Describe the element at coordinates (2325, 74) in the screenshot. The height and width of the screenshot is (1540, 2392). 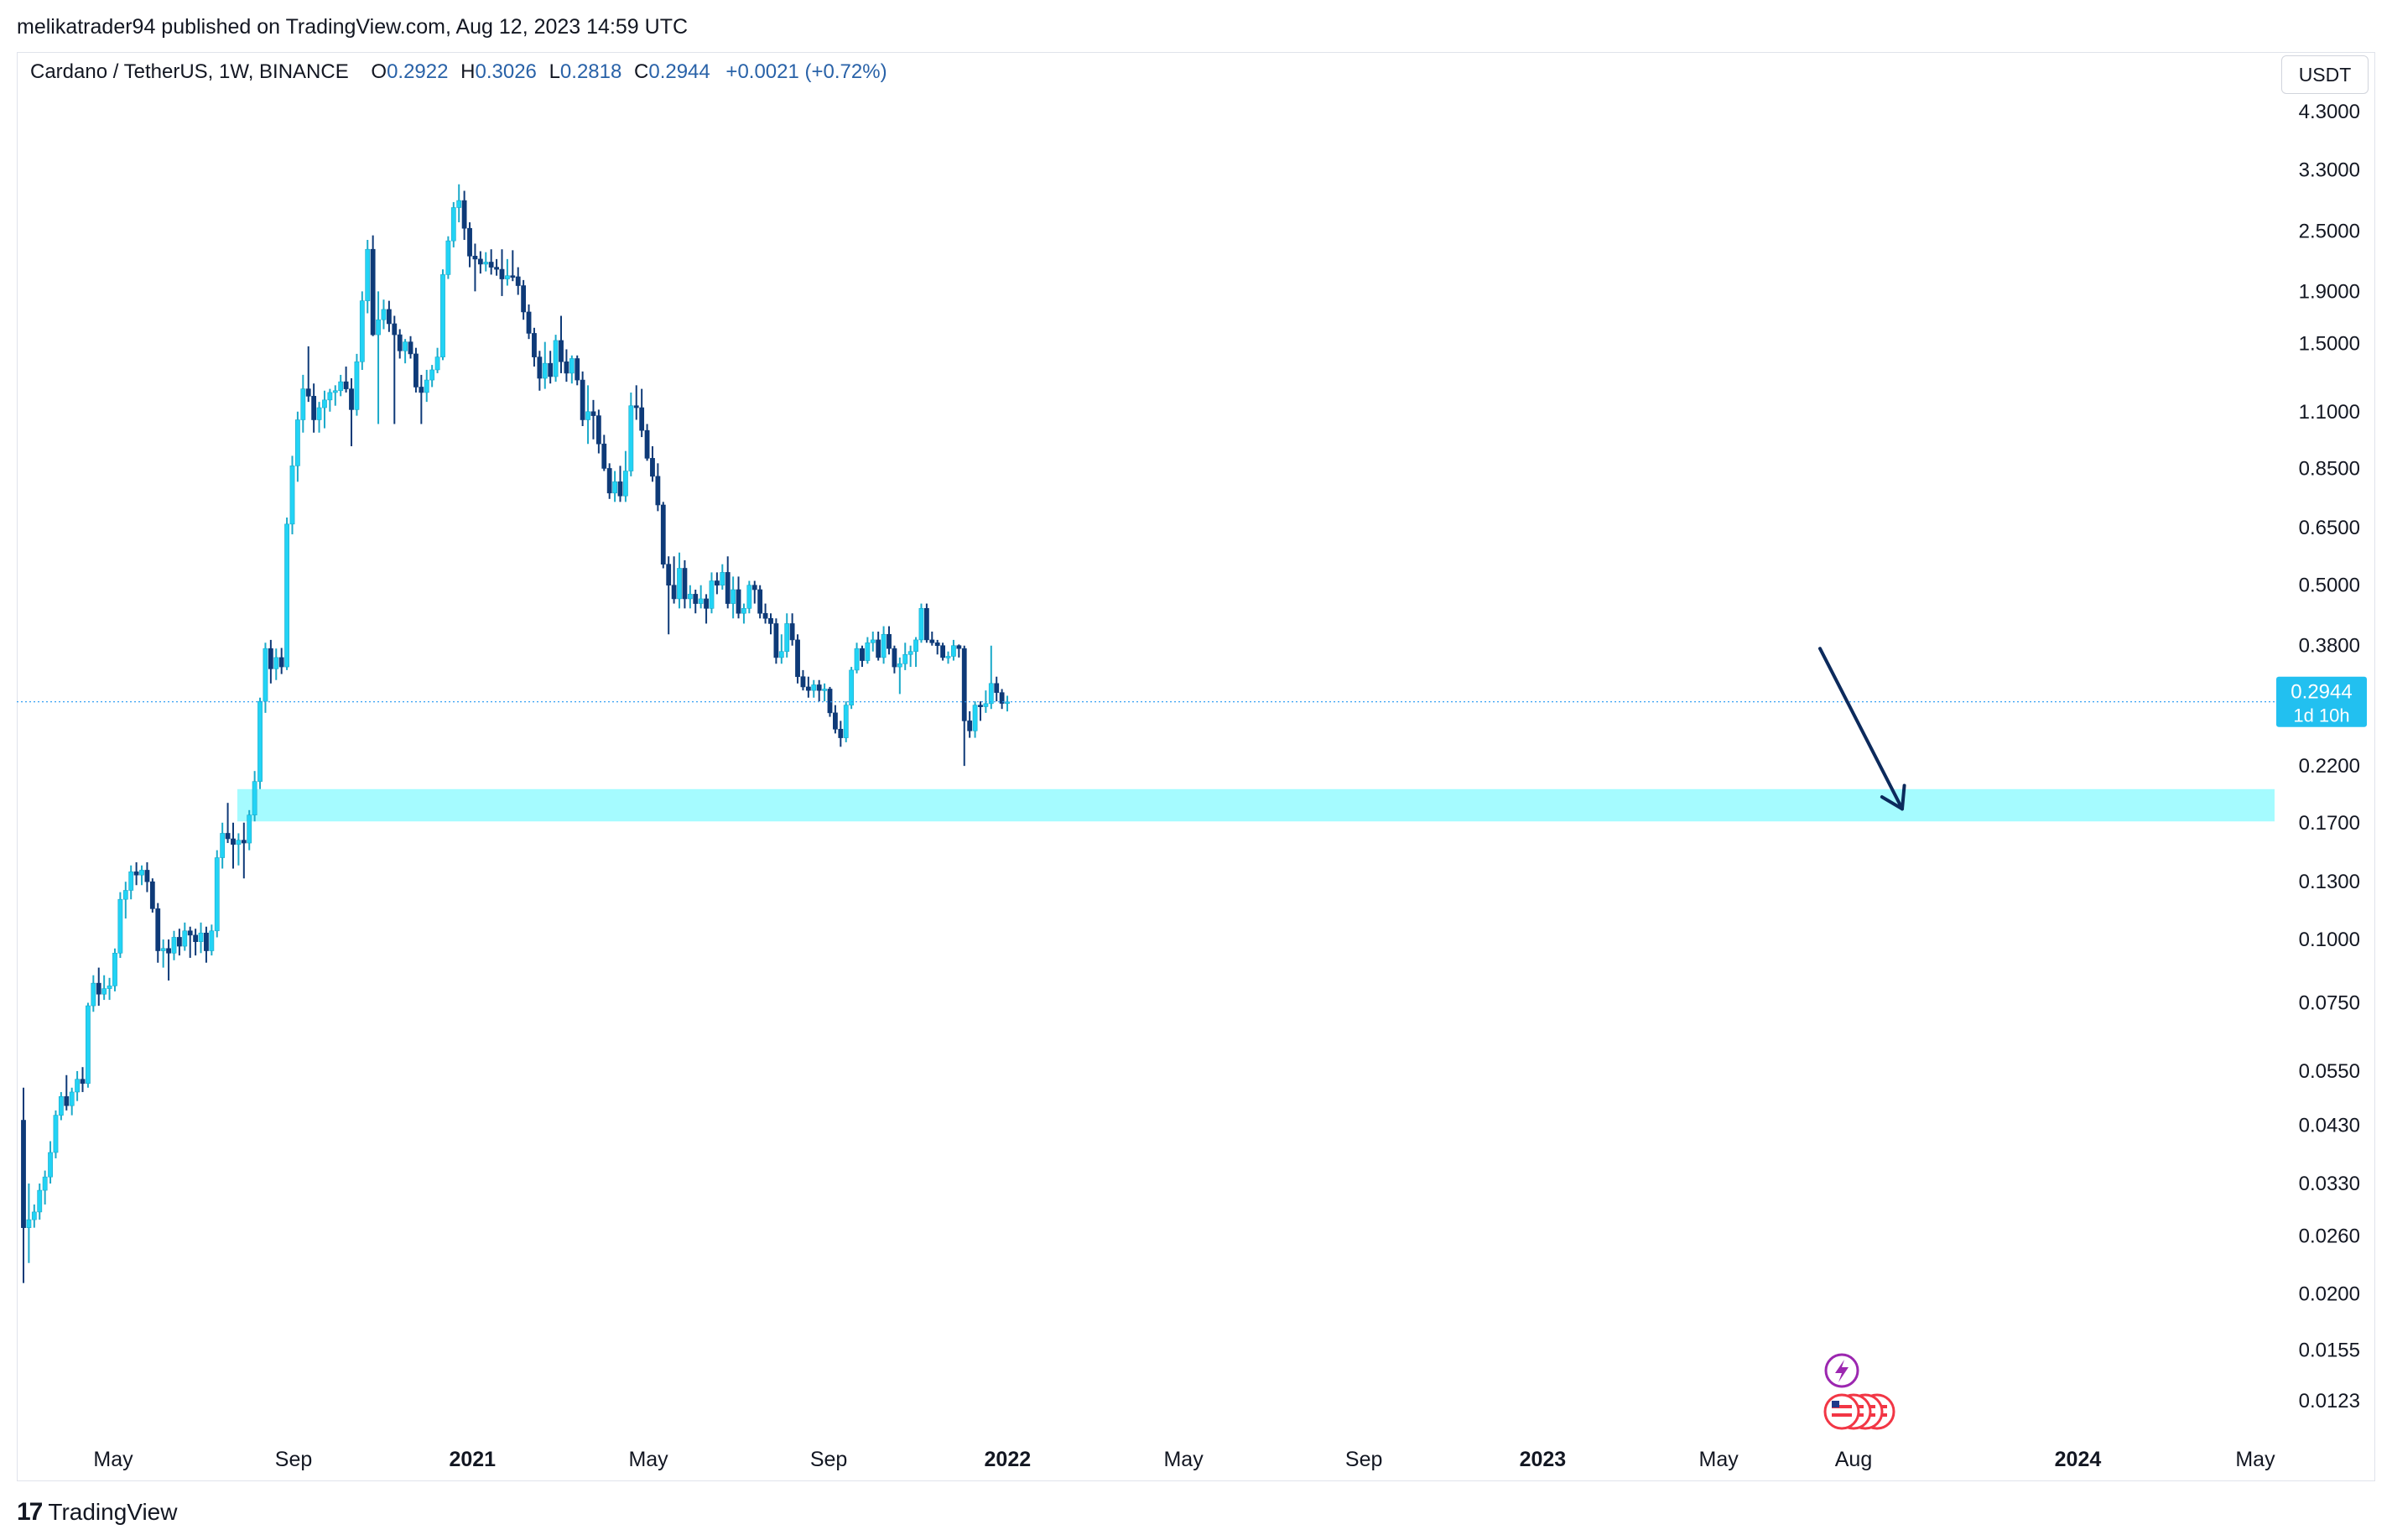
I see `currency-button: USDT` at that location.